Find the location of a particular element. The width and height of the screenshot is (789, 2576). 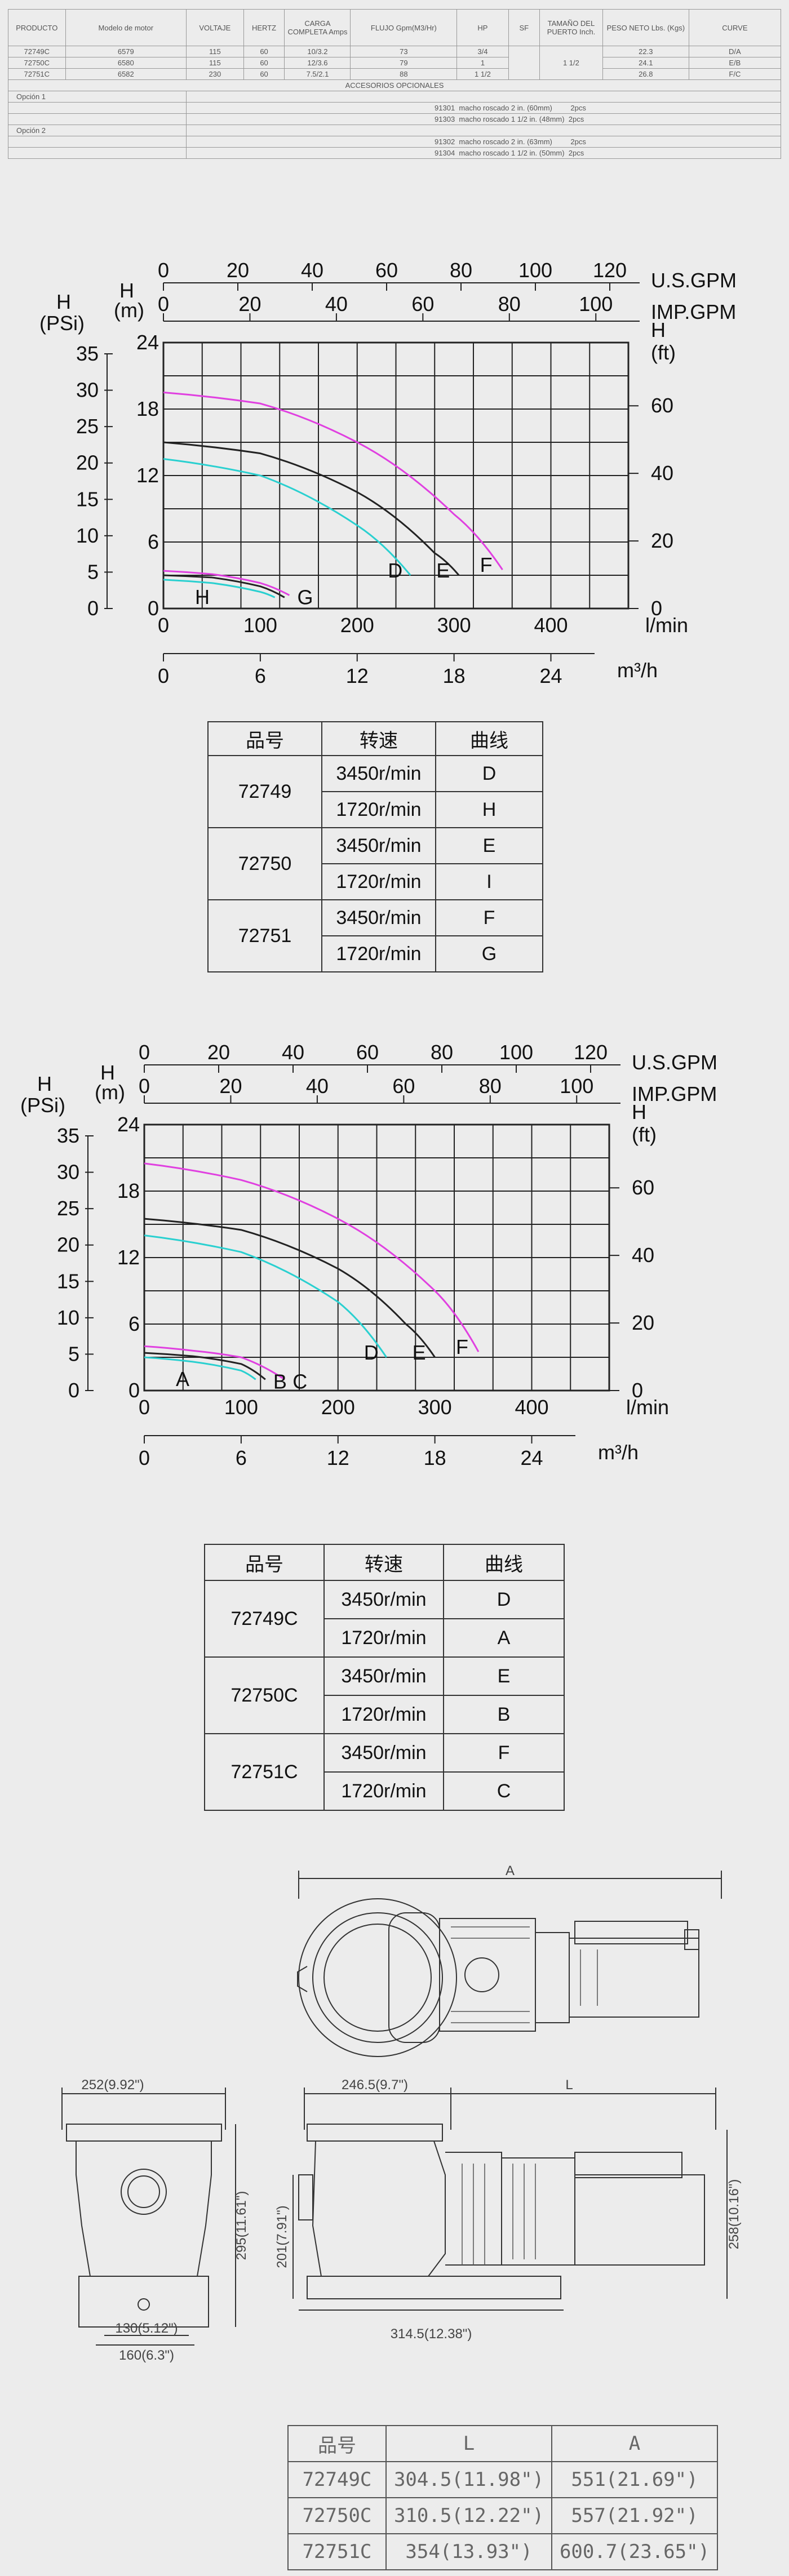

cell: 557(21.92") is located at coordinates (634, 2516).